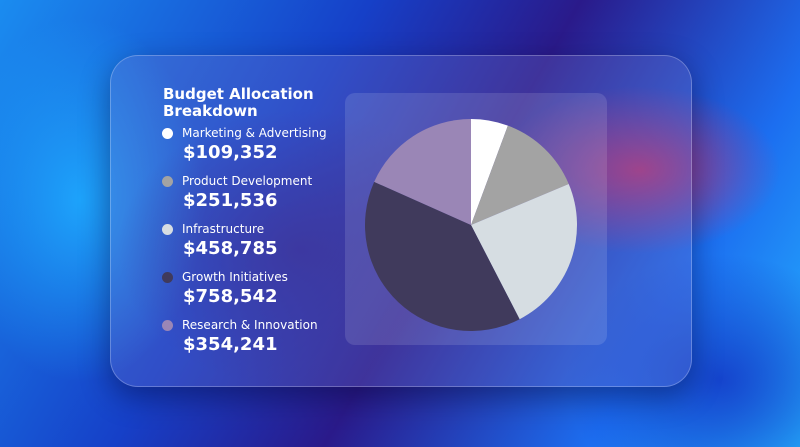 This screenshot has height=447, width=800. I want to click on legend-label: Growth Initiatives, so click(235, 277).